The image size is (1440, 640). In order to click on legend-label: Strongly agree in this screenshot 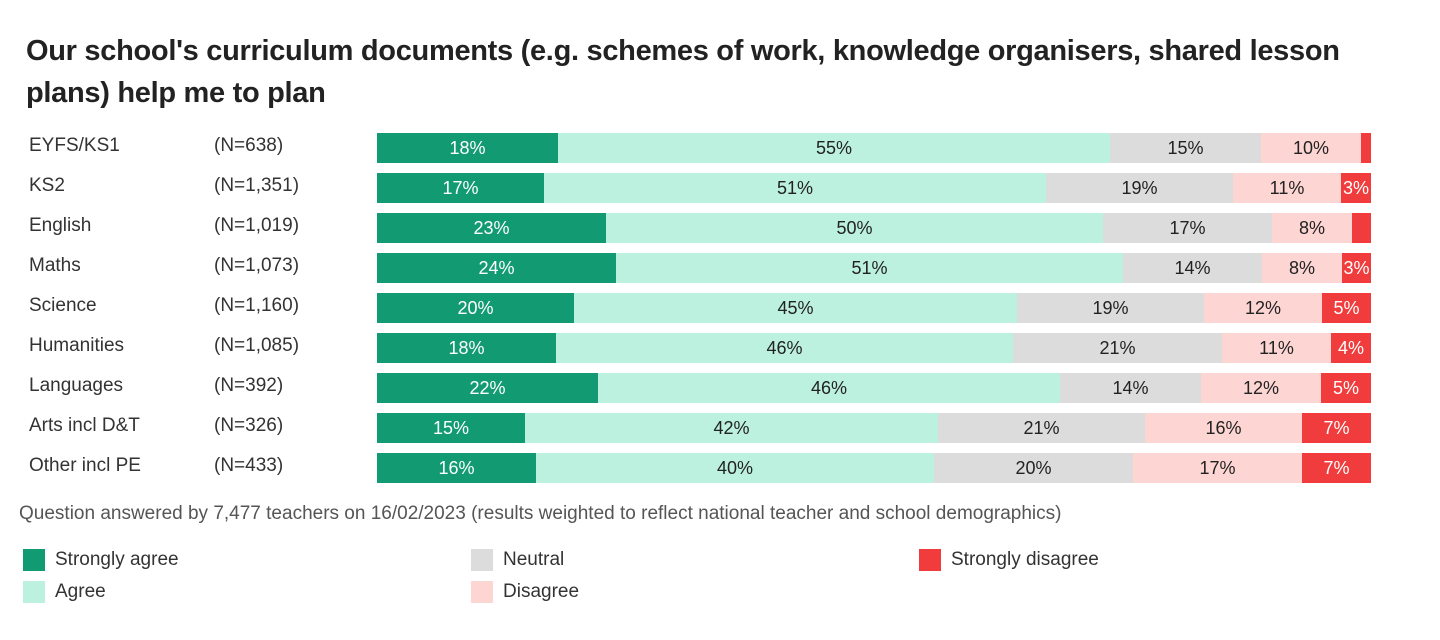, I will do `click(117, 559)`.